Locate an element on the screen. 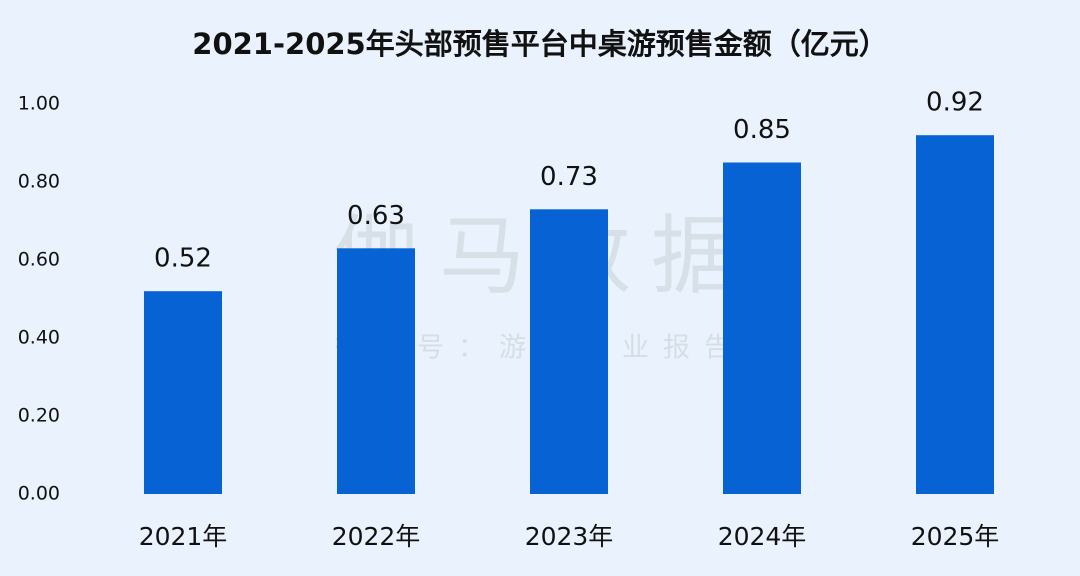  y-tick-label: 0.40 is located at coordinates (39, 338).